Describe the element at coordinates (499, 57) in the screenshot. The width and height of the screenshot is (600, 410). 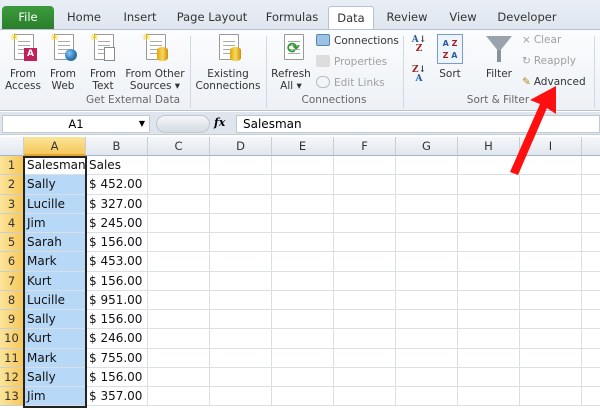
I see `filter-button: Filter` at that location.